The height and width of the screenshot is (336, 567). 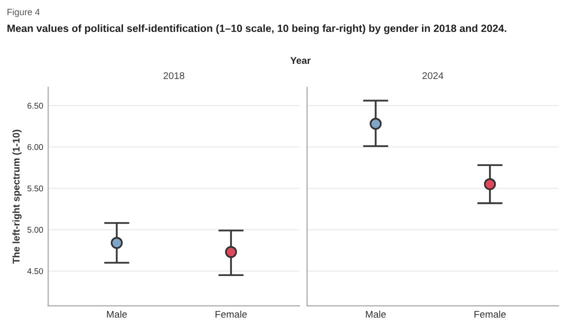 I want to click on text: Mean values of political self-identification (1–10 scale, 10 being far-right) by gender in 2018 and 2024., so click(x=257, y=29).